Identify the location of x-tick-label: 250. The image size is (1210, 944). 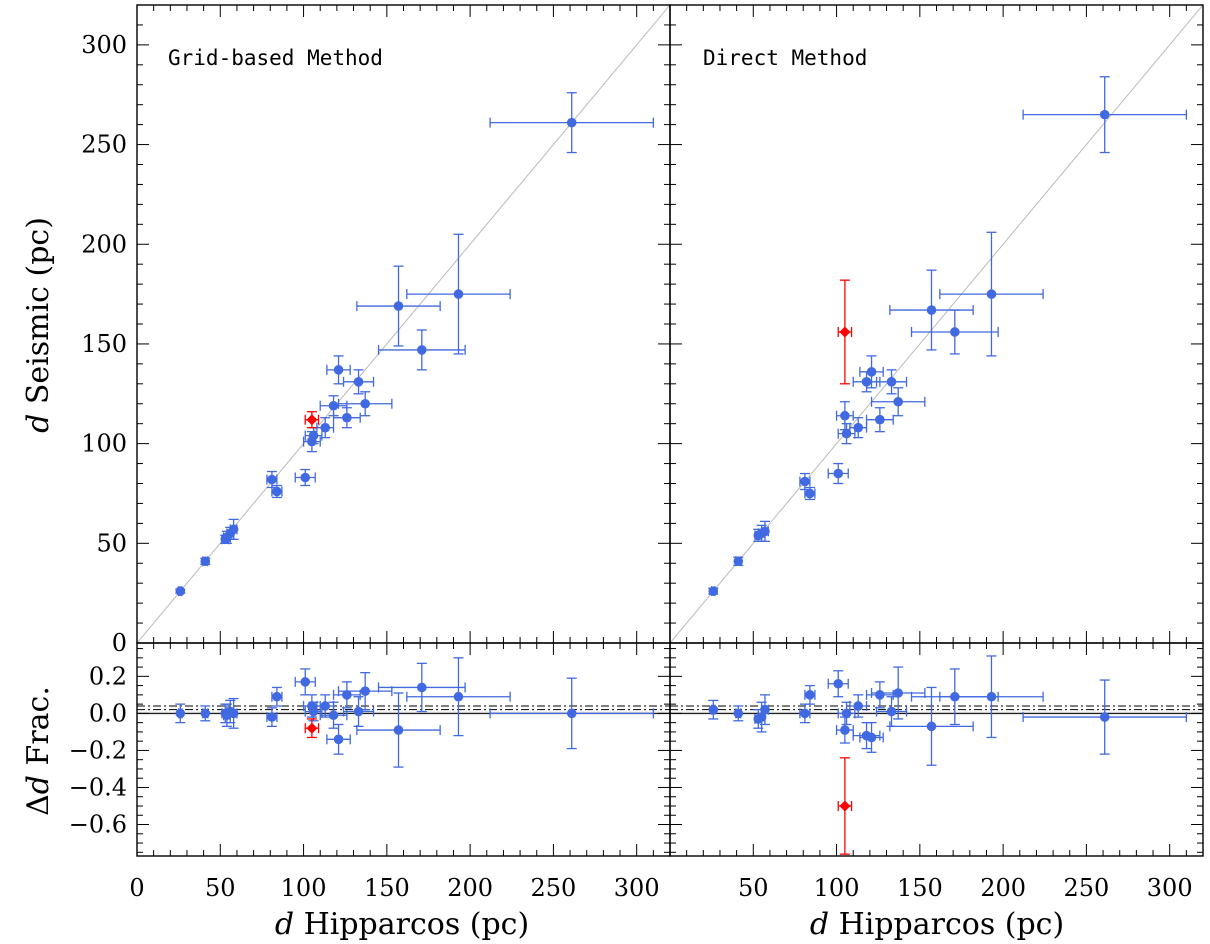
(554, 888).